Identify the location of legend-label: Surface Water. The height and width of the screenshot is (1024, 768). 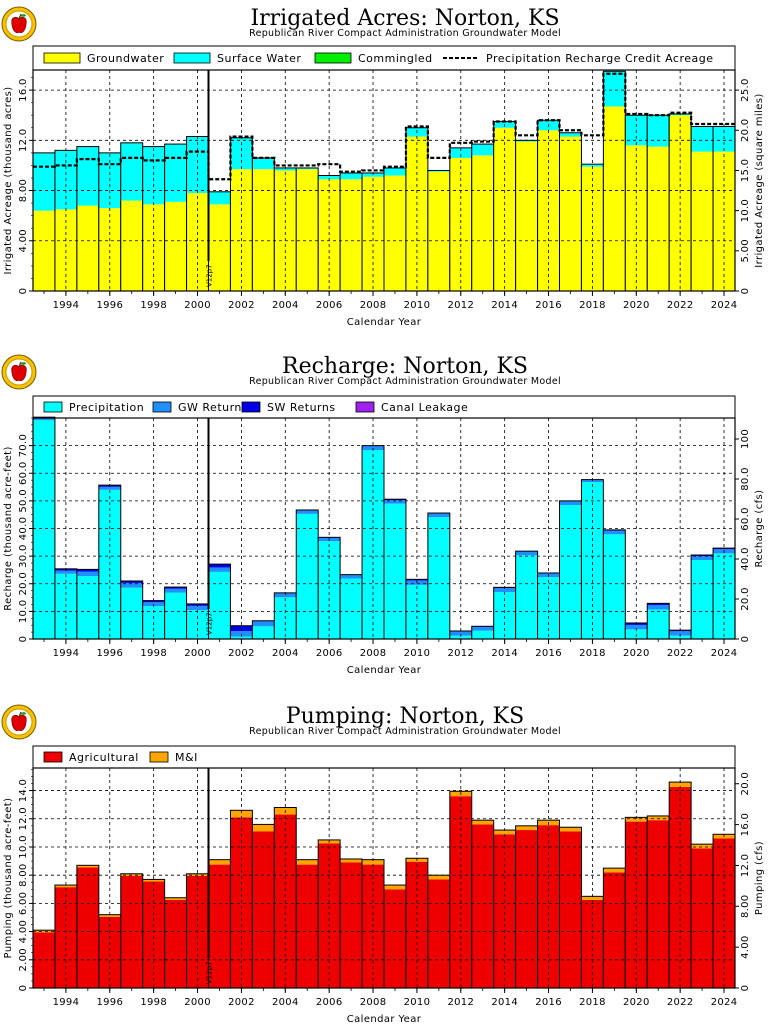
(259, 58).